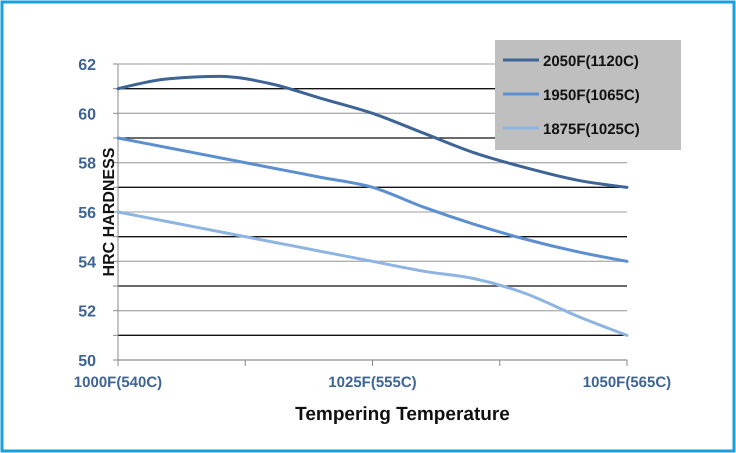 This screenshot has height=453, width=736. Describe the element at coordinates (591, 61) in the screenshot. I see `legend-label: 2050F(1120C)` at that location.